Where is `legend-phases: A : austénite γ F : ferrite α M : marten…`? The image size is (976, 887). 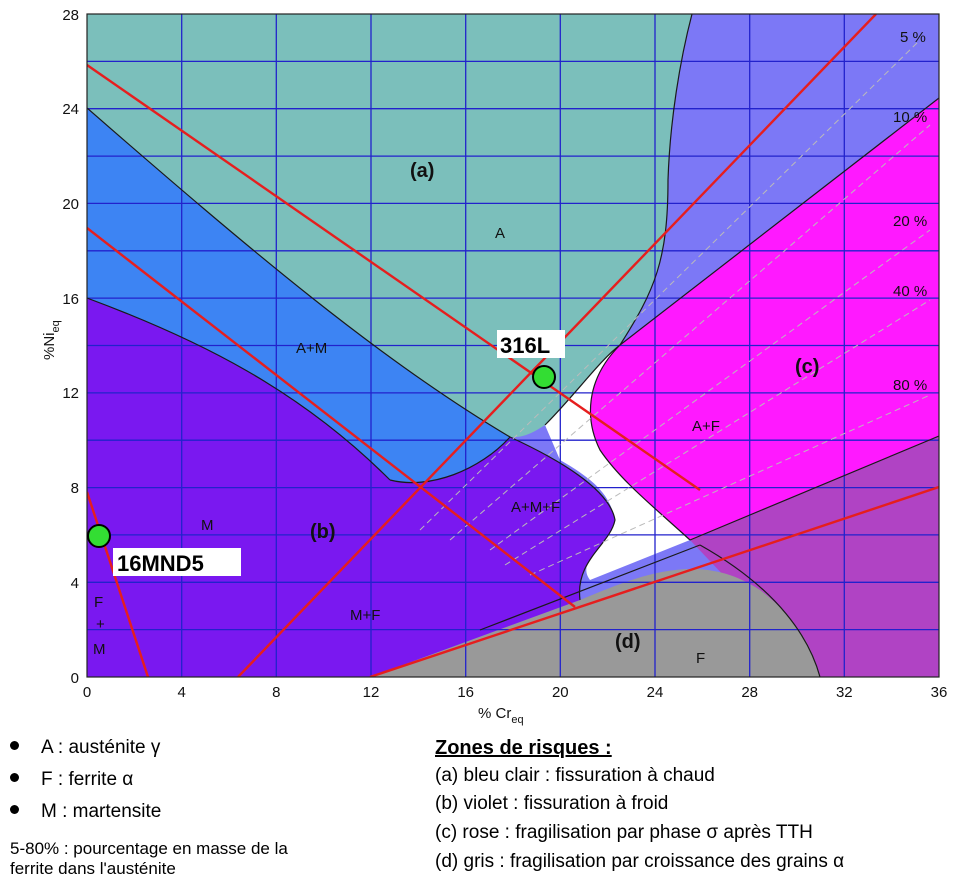
legend-phases: A : austénite γ F : ferrite α M : marten… is located at coordinates (220, 810).